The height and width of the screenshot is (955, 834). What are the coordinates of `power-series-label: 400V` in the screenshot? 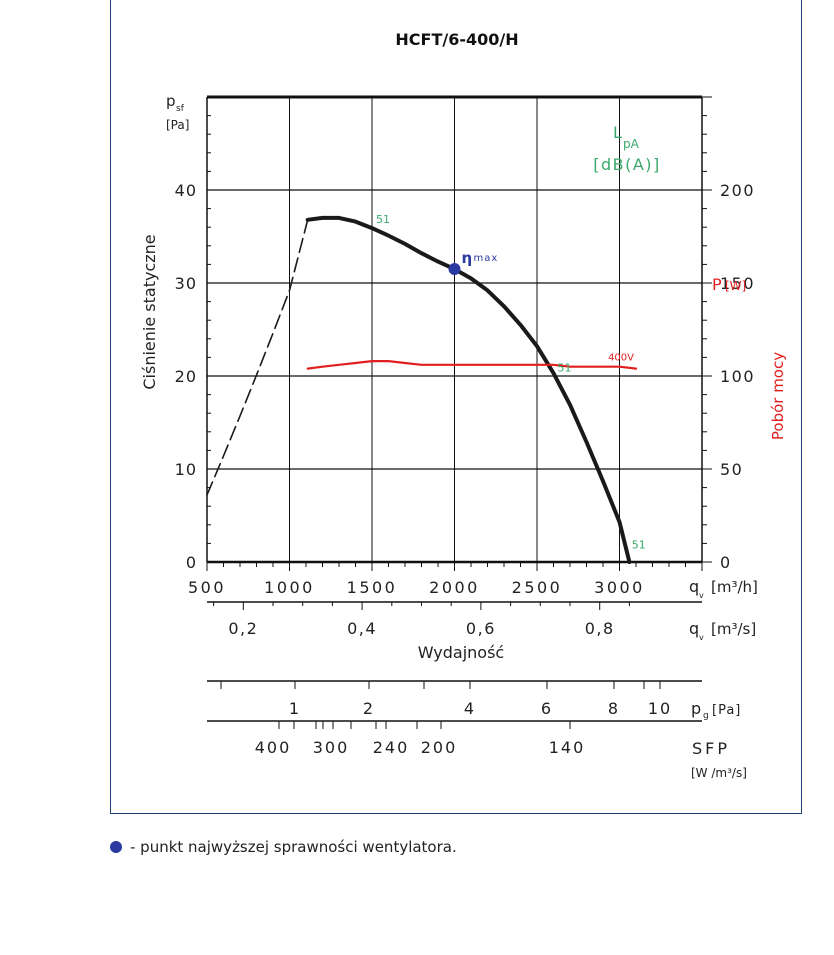 It's located at (621, 358).